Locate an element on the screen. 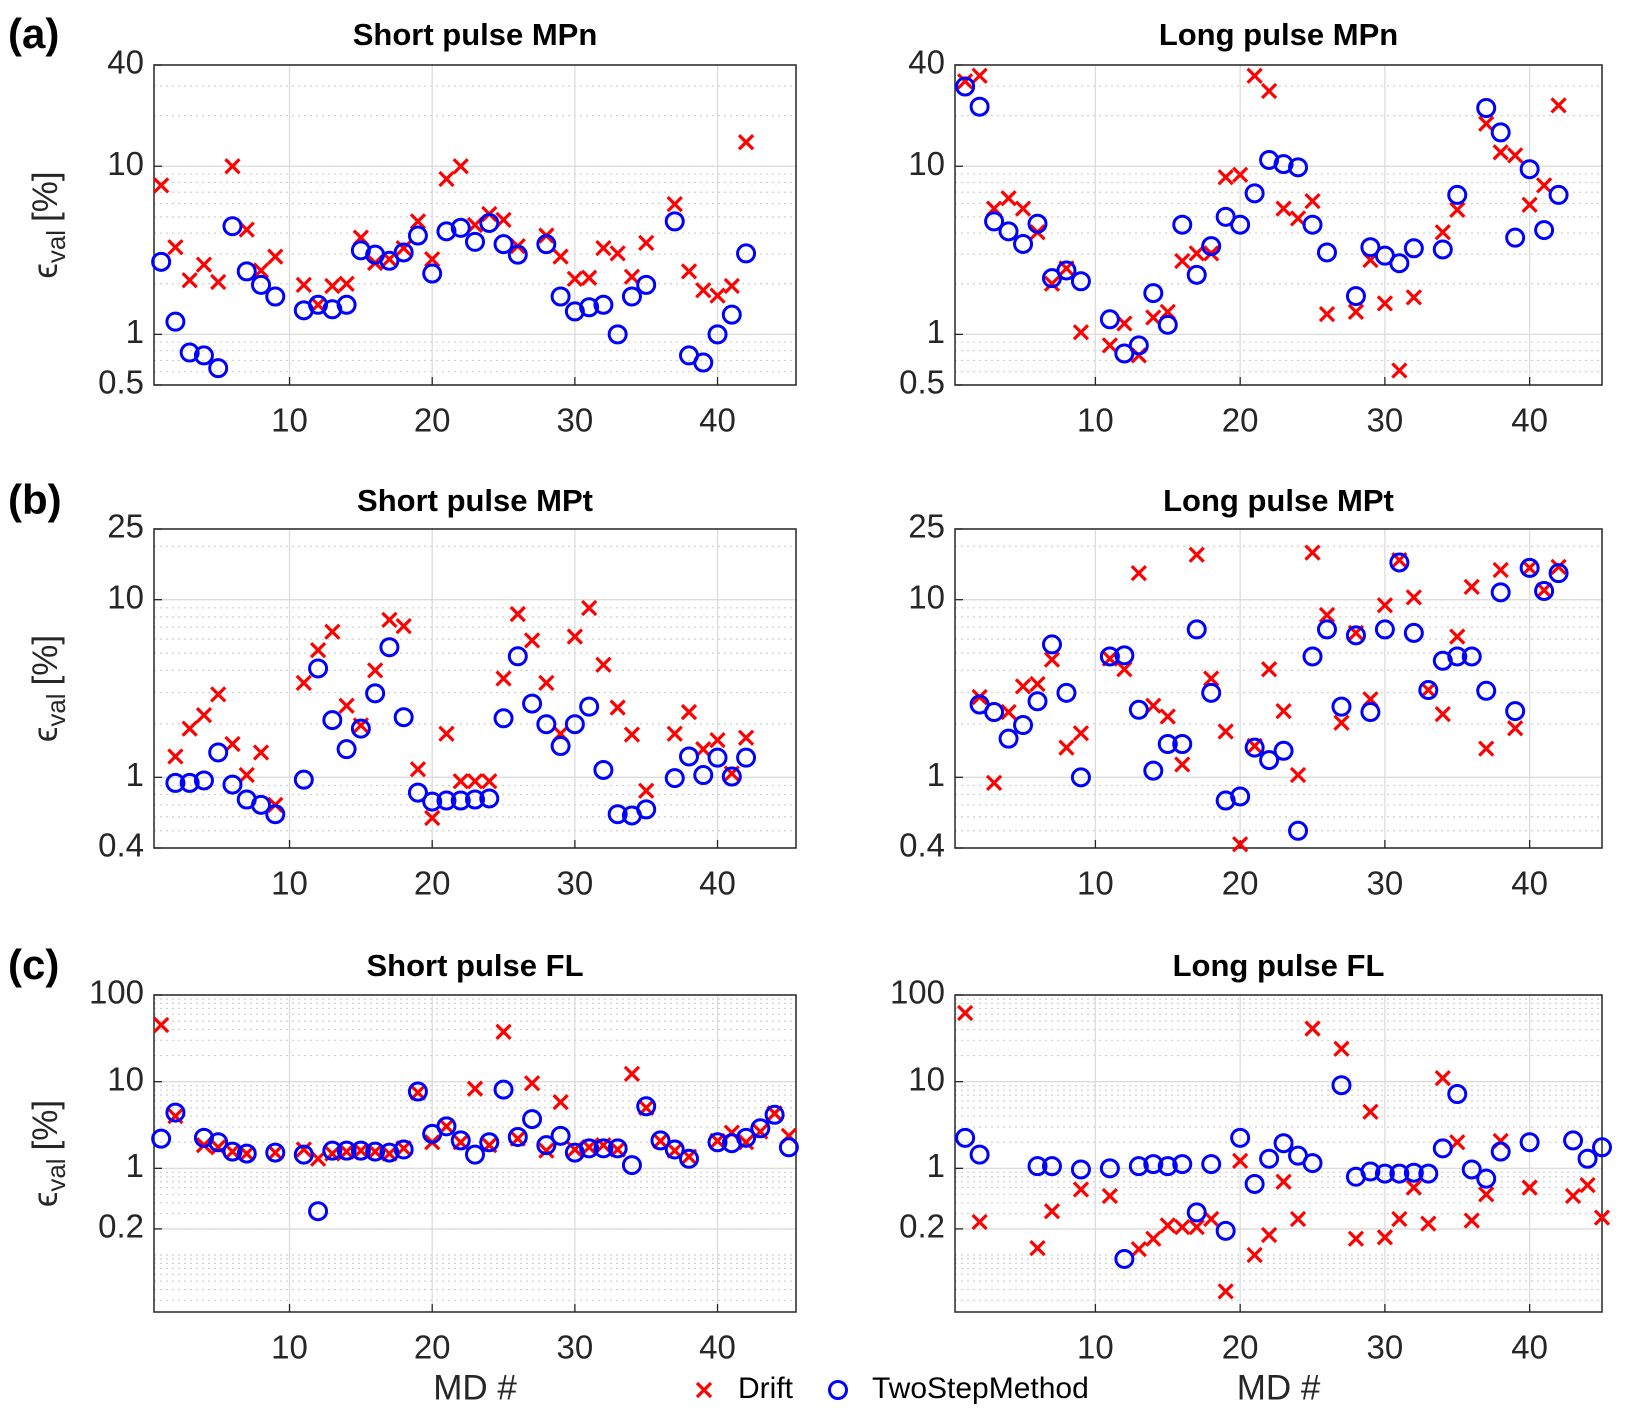 This screenshot has height=1413, width=1634. chart-title: Long pulse MPn is located at coordinates (1278, 34).